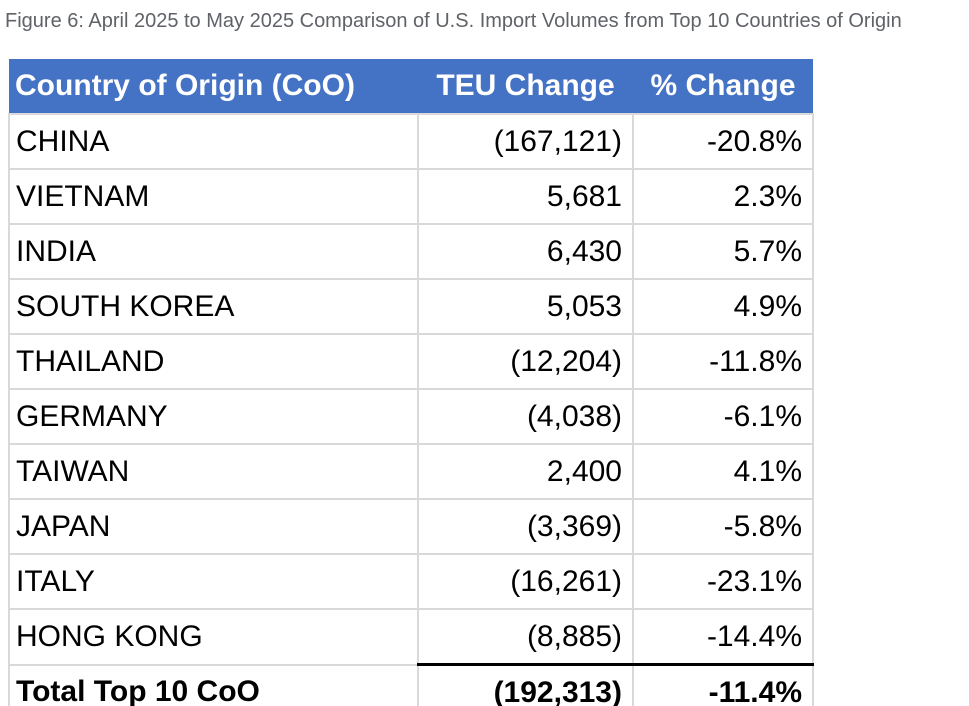 The width and height of the screenshot is (969, 706). Describe the element at coordinates (213, 306) in the screenshot. I see `country-cell: SOUTH KOREA` at that location.